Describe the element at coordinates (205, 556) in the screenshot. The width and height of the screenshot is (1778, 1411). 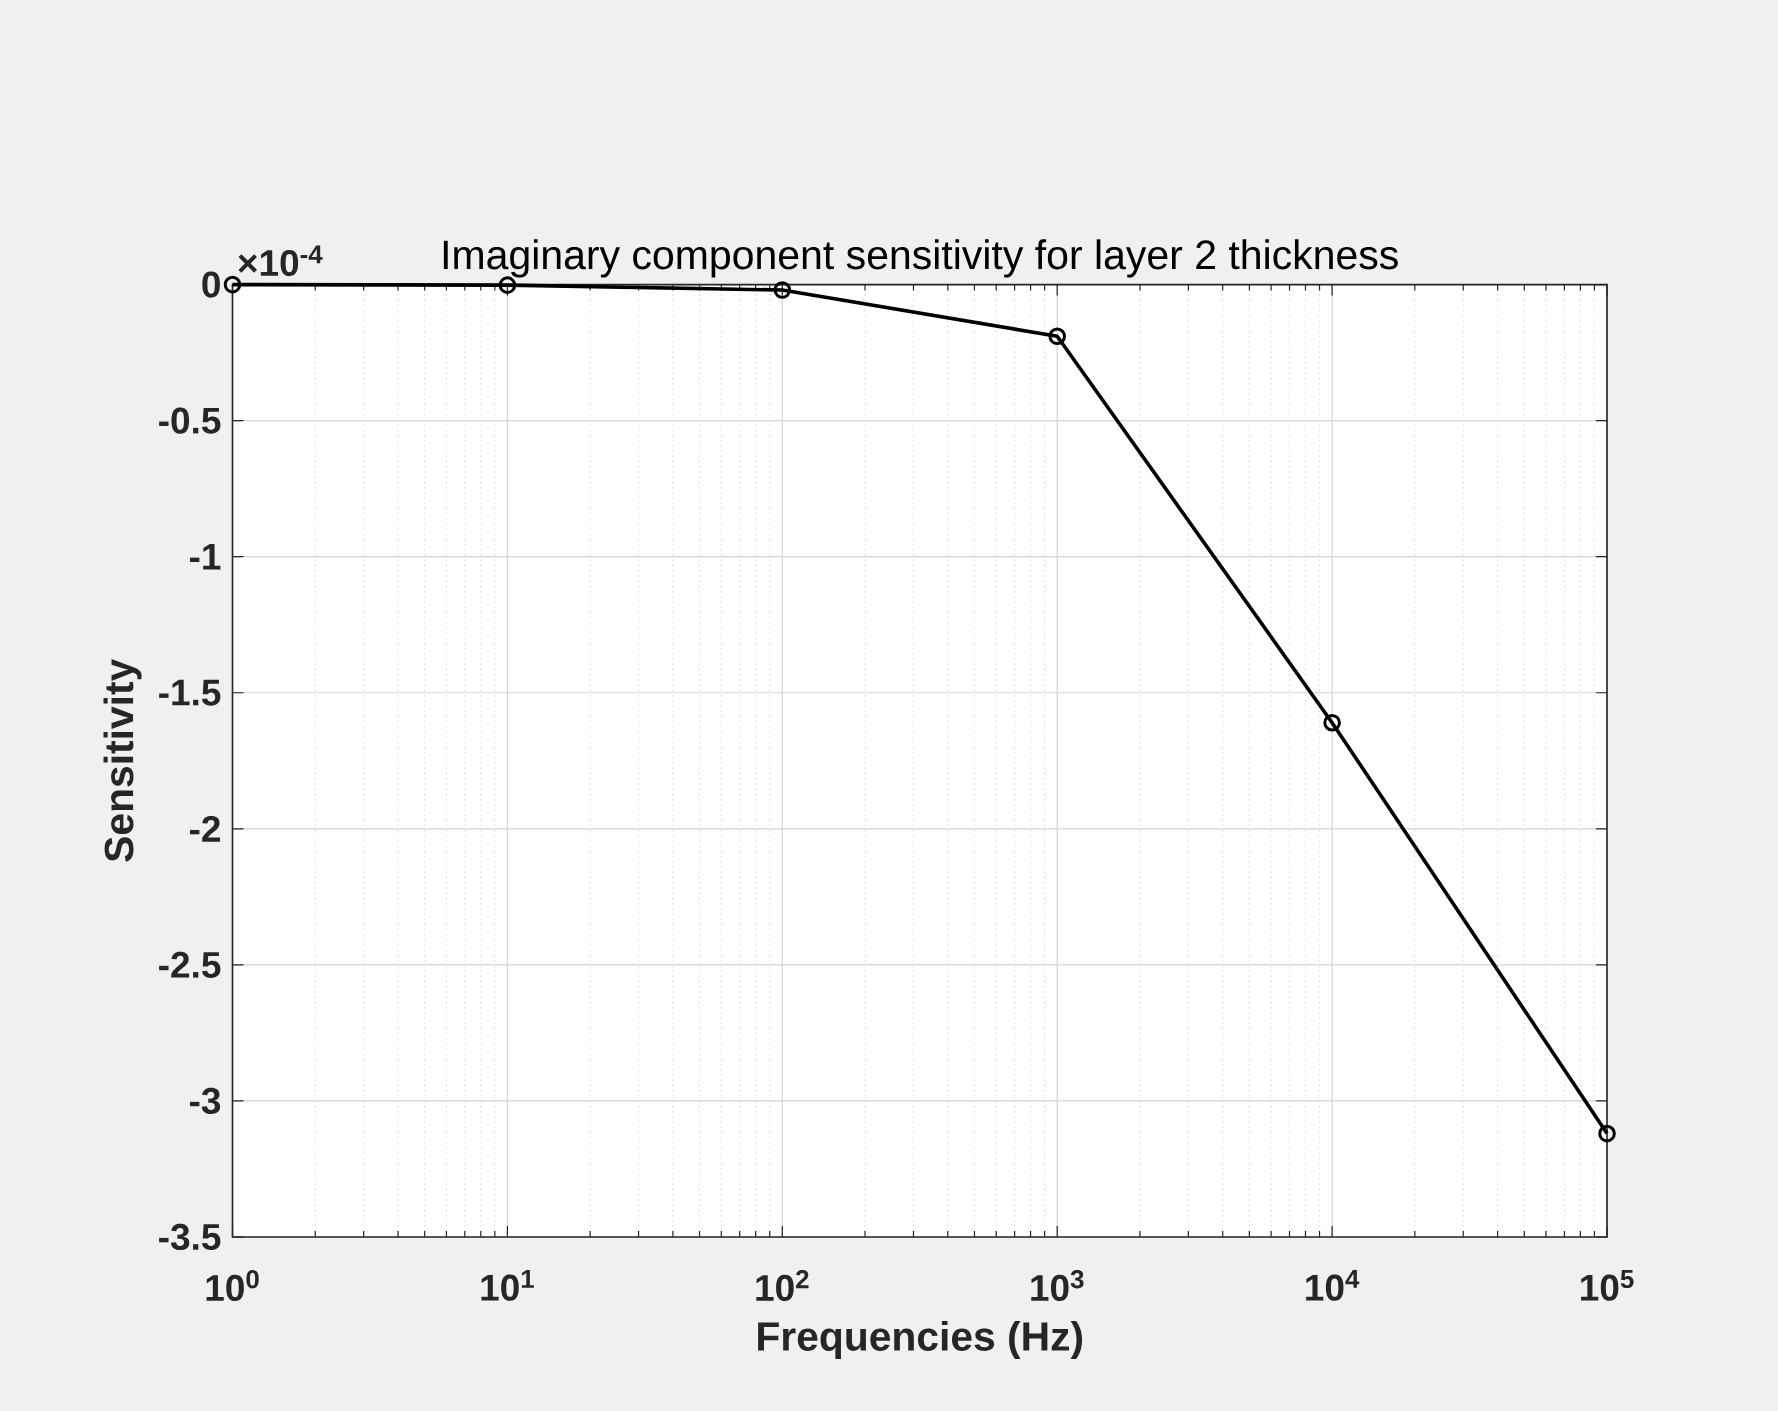
I see `y-tick-label: -1` at that location.